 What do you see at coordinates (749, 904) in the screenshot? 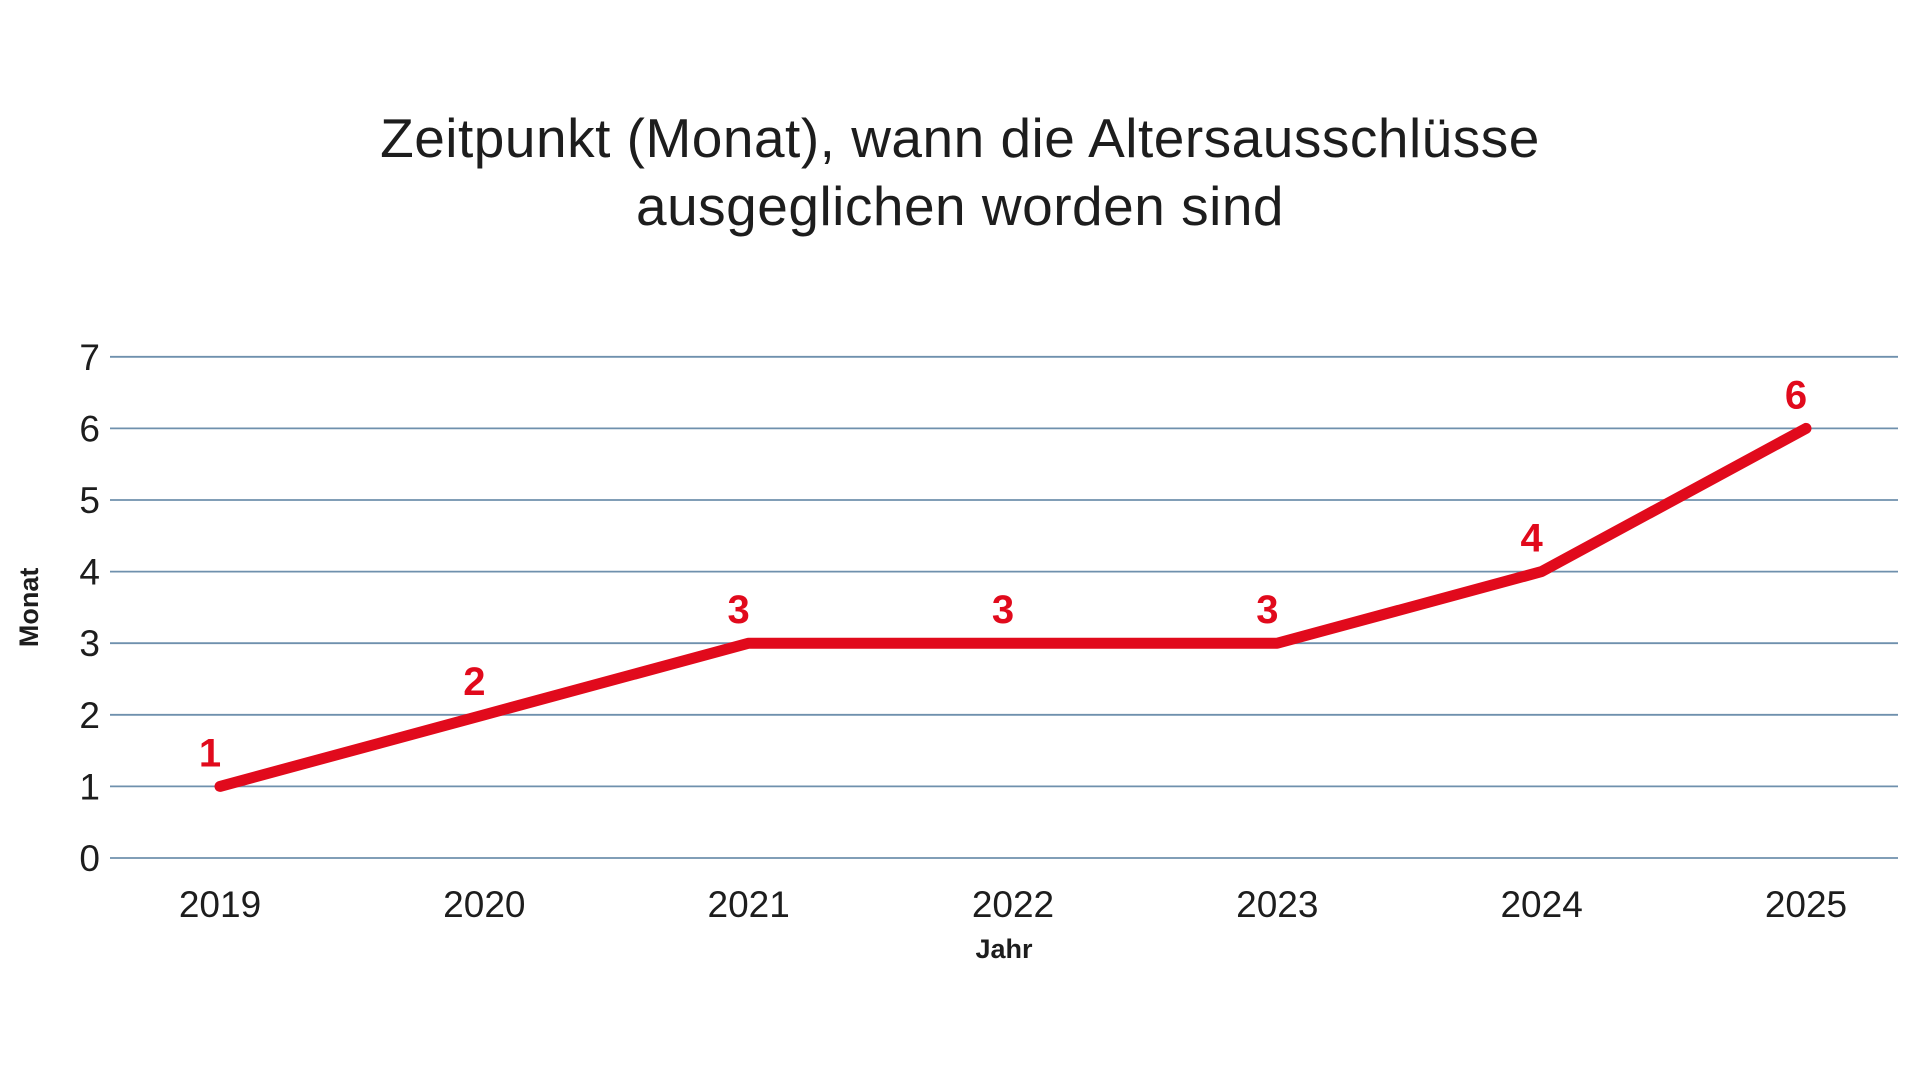
I see `x-tick-label-2021: 2021` at bounding box center [749, 904].